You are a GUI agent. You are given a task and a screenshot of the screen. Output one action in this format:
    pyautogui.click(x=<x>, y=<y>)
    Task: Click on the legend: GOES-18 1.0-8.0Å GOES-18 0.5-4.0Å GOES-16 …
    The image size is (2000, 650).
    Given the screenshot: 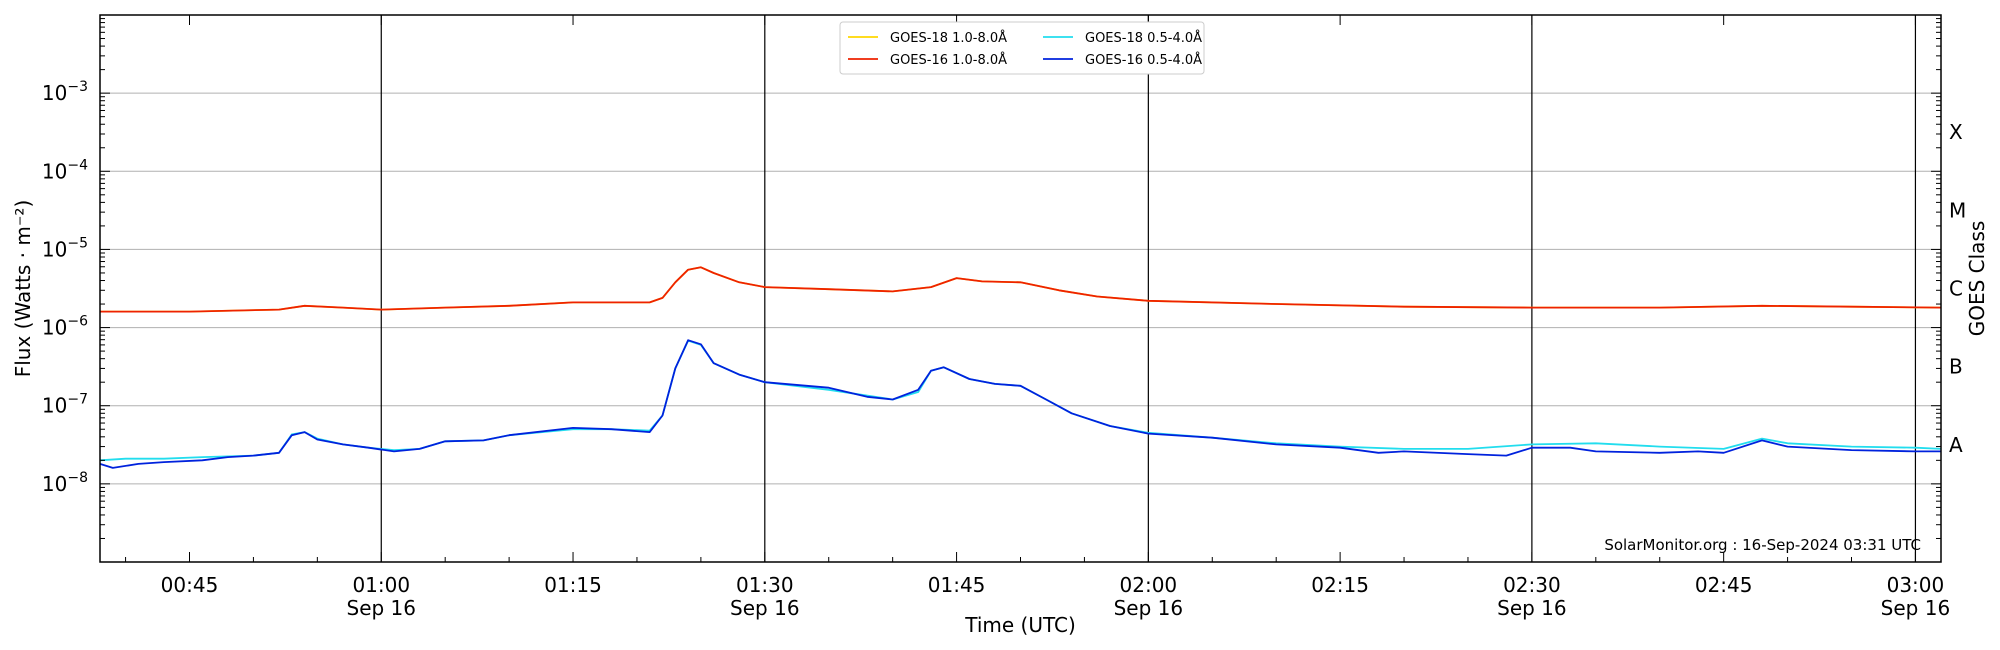 What is the action you would take?
    pyautogui.click(x=1022, y=48)
    